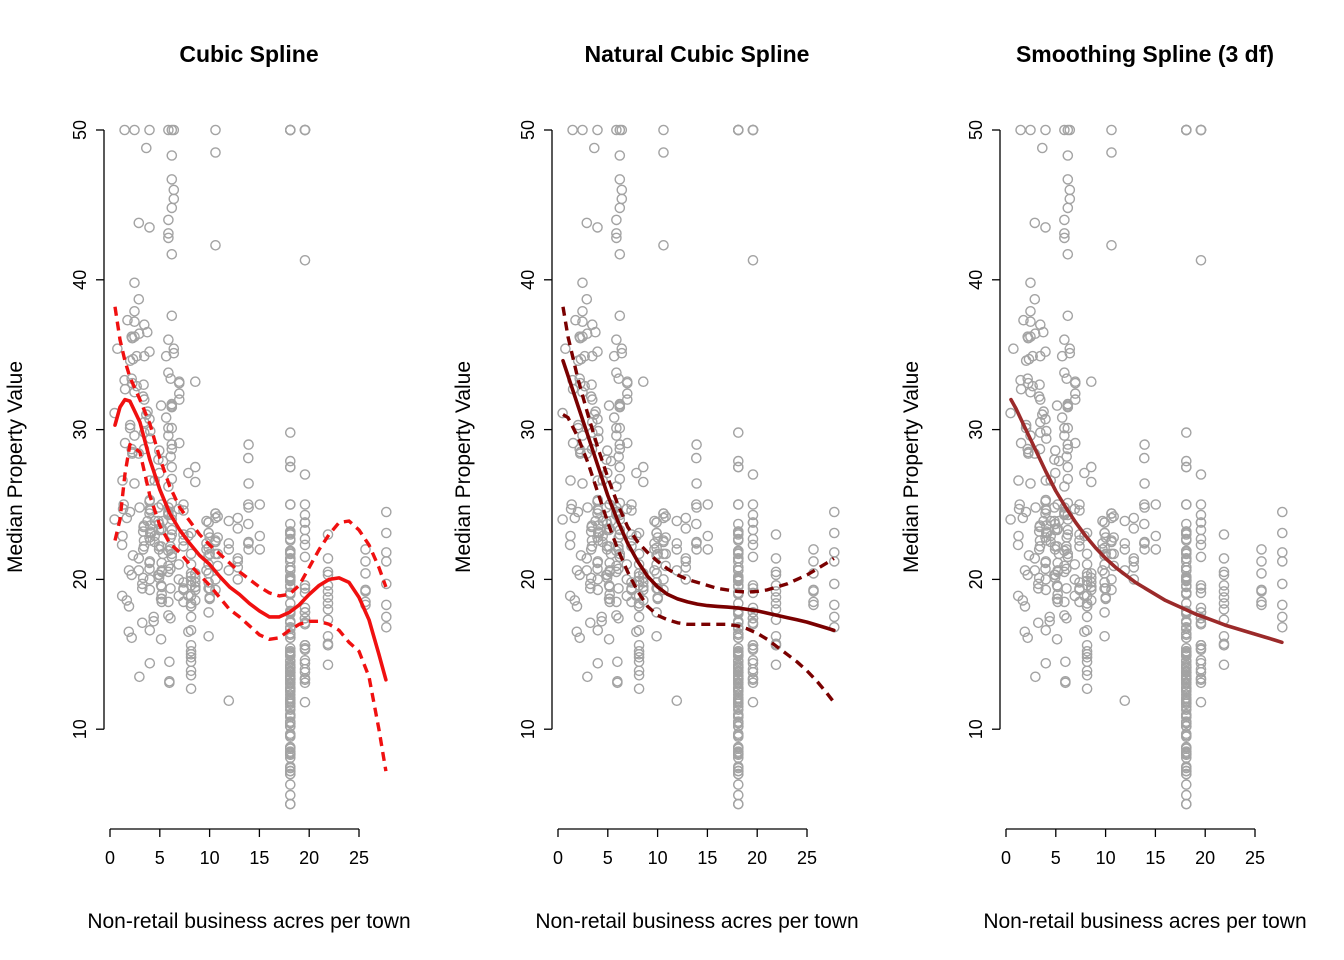 This screenshot has width=1344, height=960. I want to click on y-tick-label: 30, so click(976, 430).